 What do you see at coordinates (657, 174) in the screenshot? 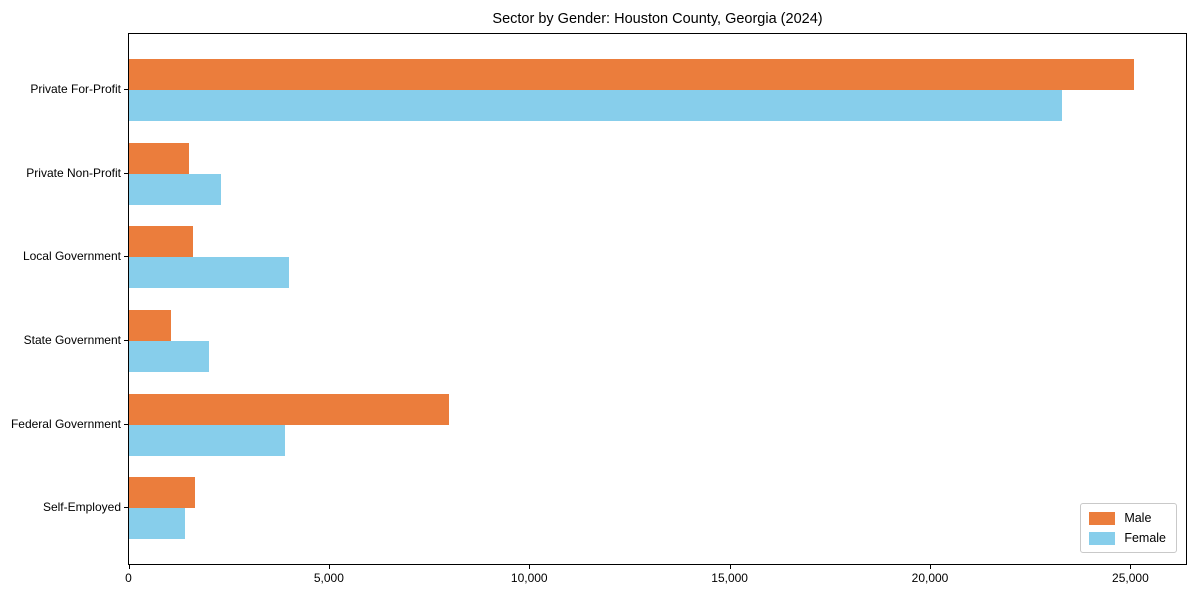
I see `bar-group-private-non-profit` at bounding box center [657, 174].